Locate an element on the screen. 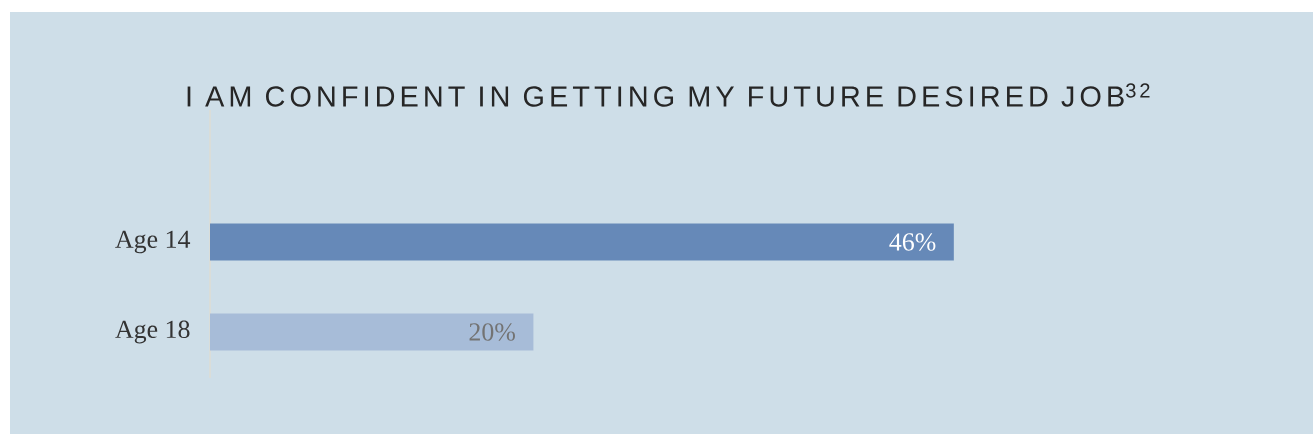 This screenshot has width=1313, height=434. data-label: 46% is located at coordinates (912, 242).